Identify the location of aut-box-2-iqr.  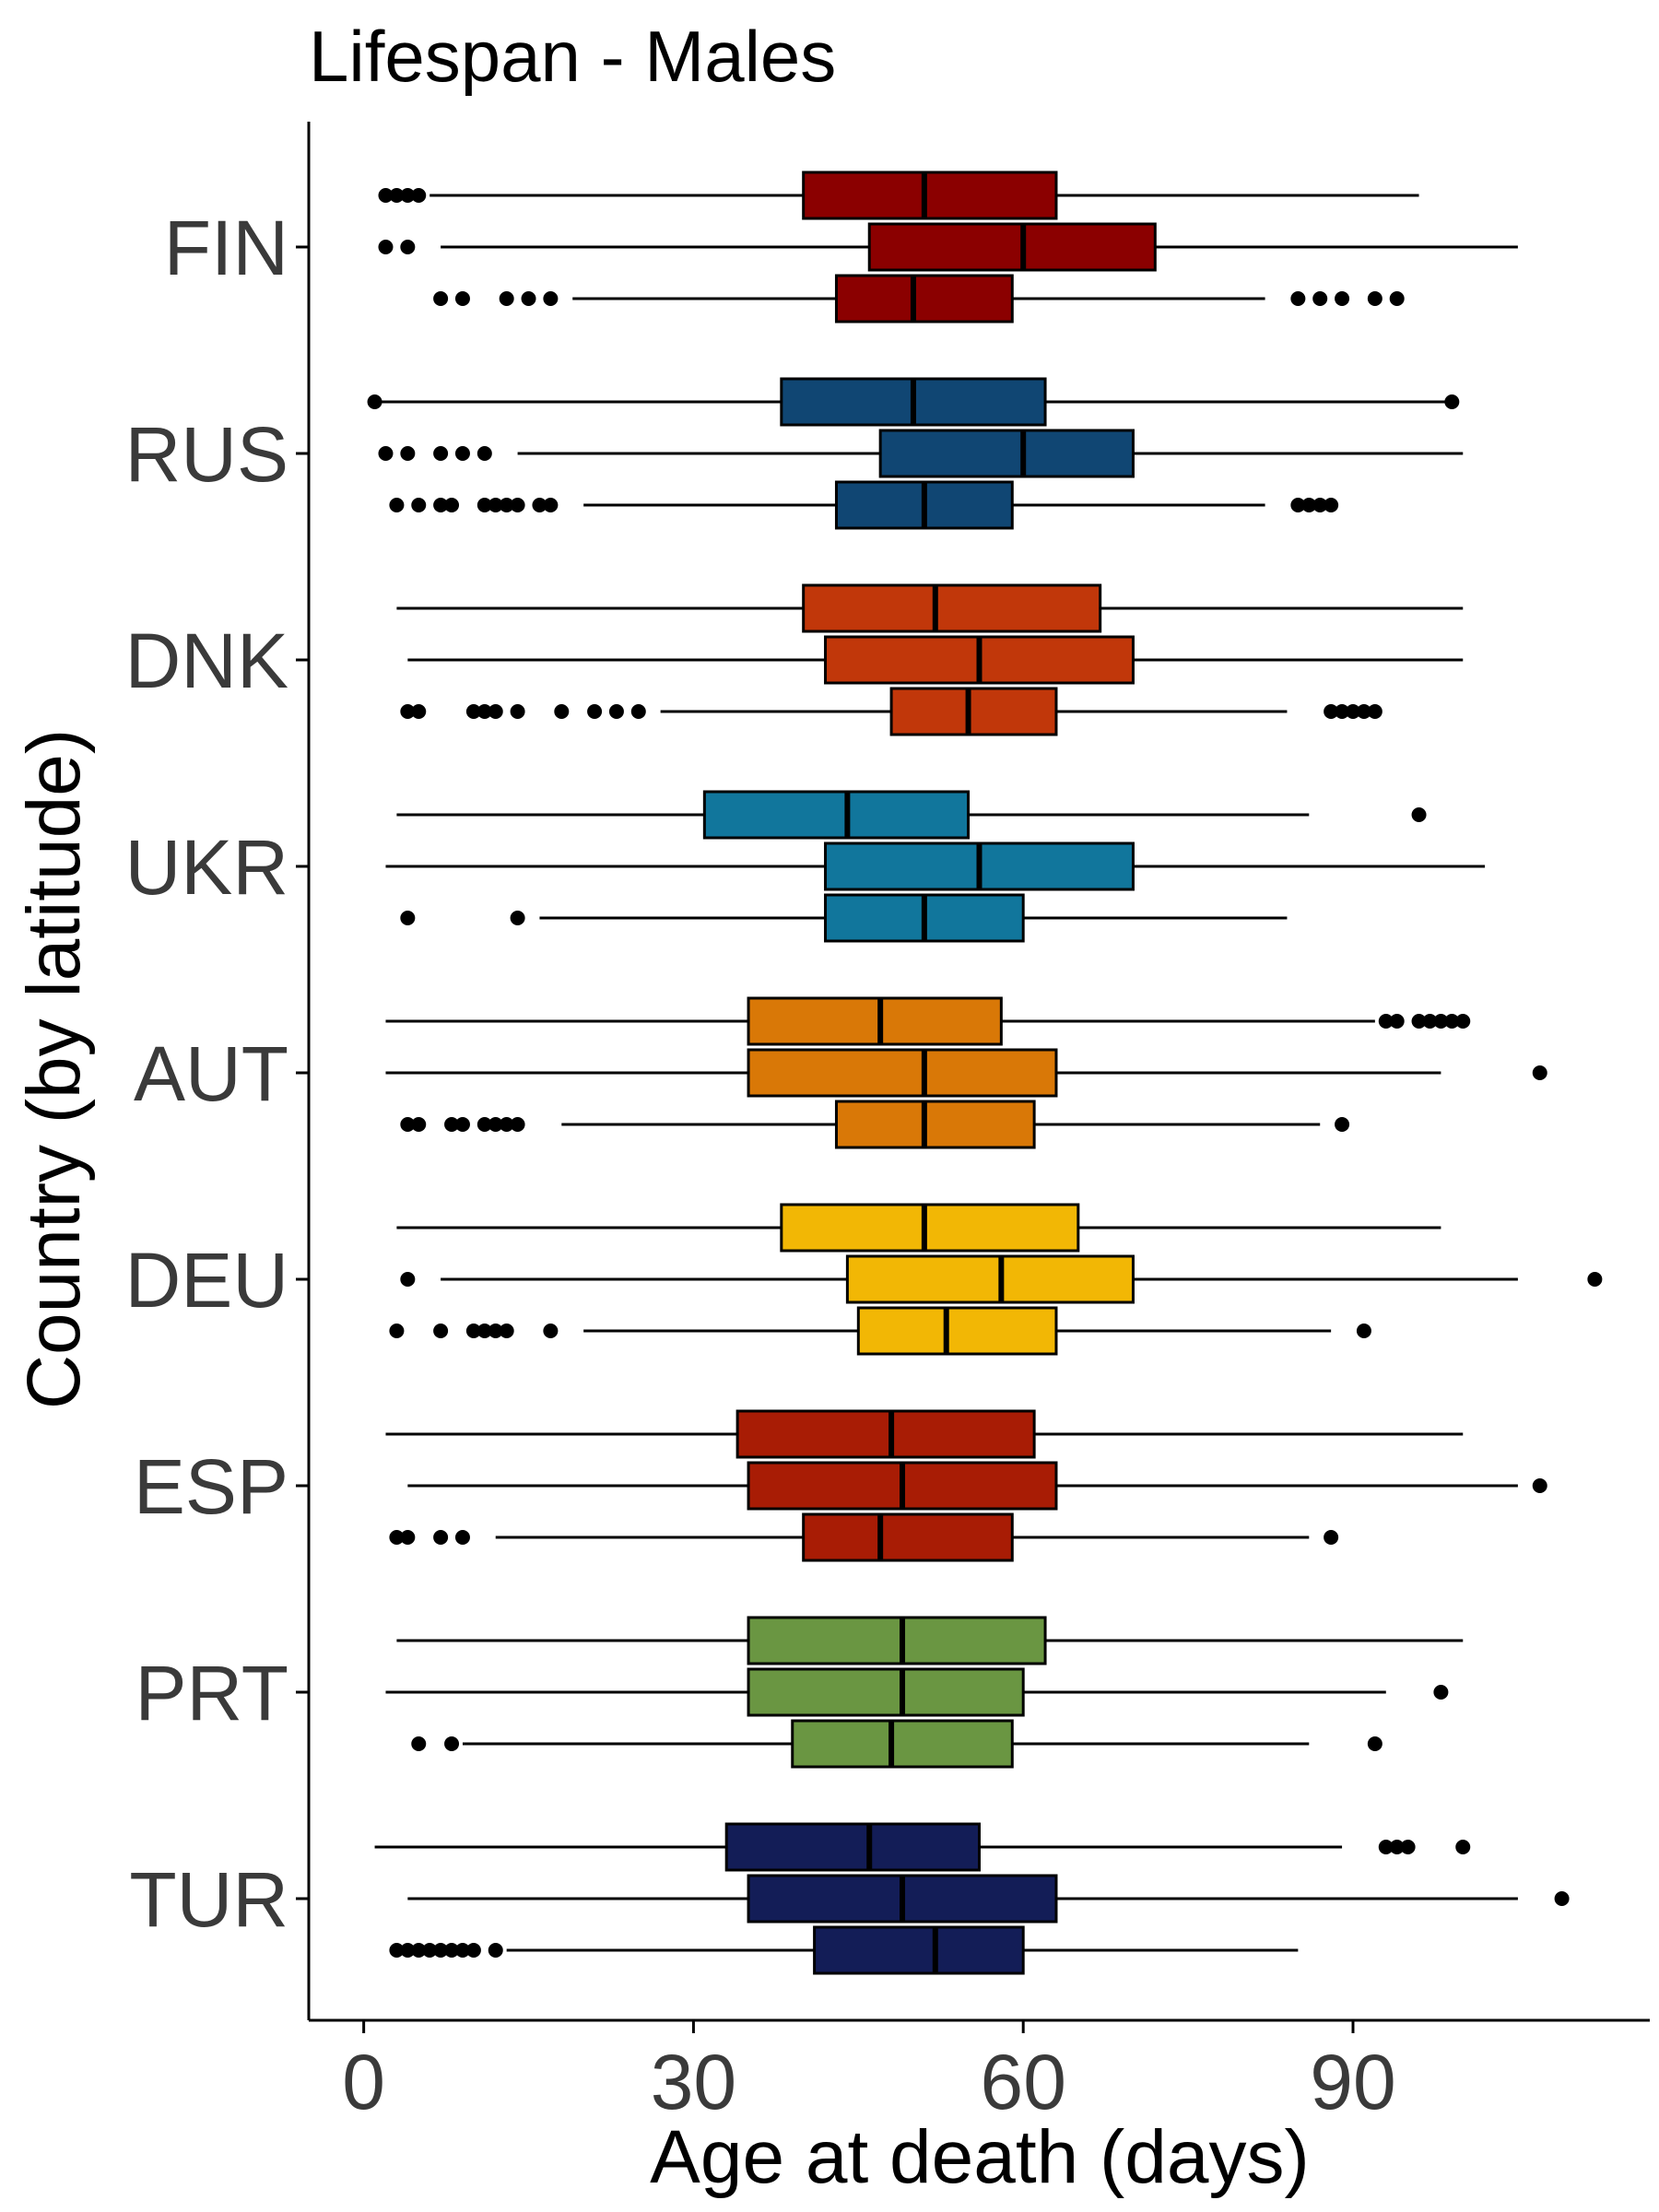
(902, 1073).